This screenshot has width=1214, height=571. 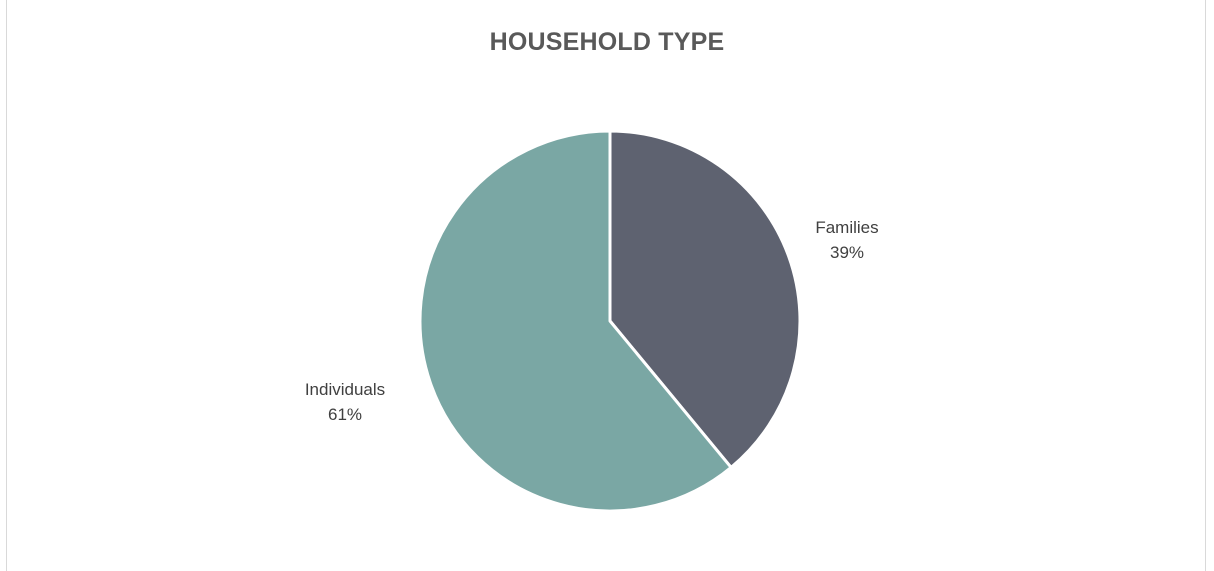 I want to click on slice-value-label: 39%, so click(x=847, y=252).